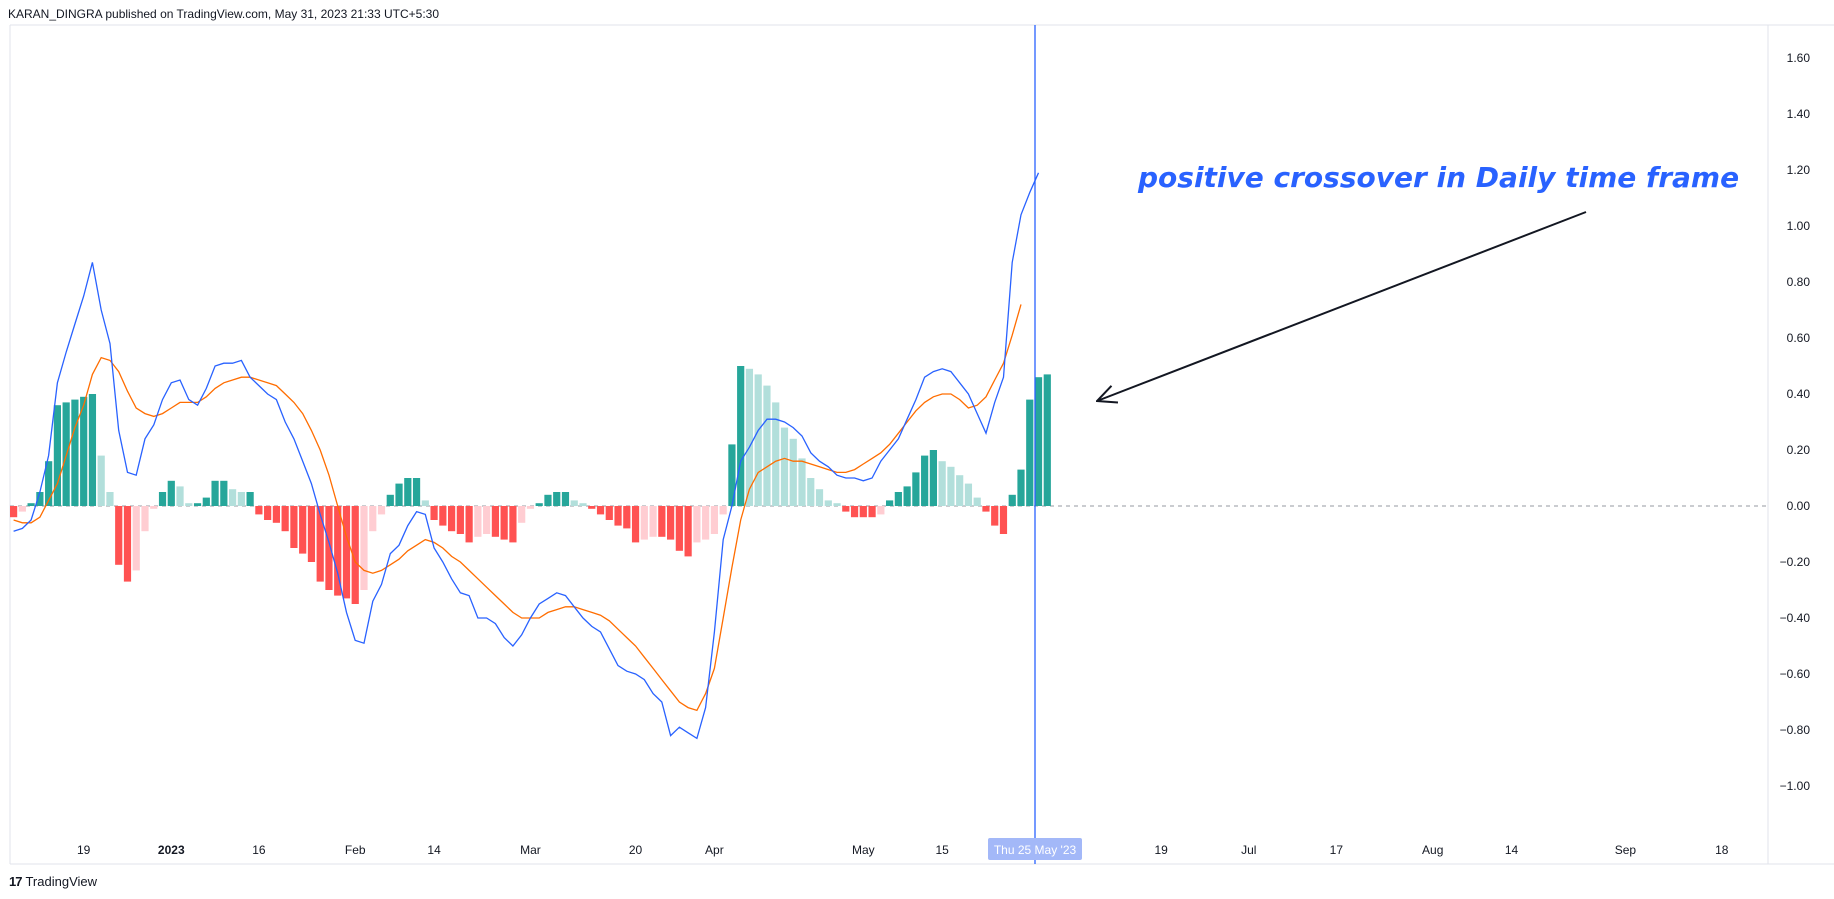 The height and width of the screenshot is (899, 1834). I want to click on tradingview-logo: 17 TradingView, so click(53, 881).